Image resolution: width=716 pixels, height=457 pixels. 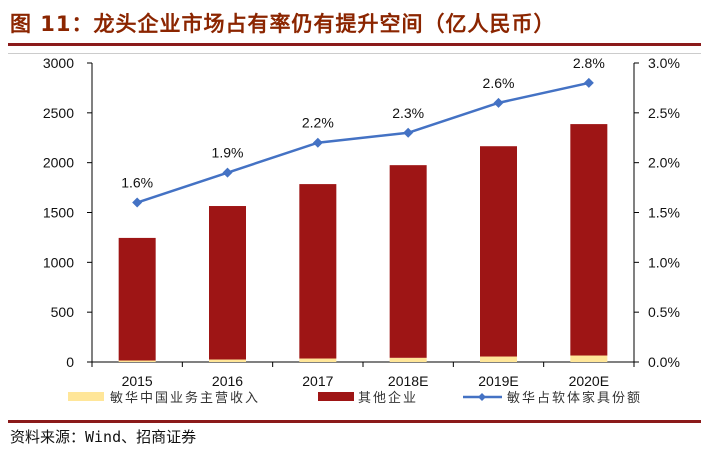 I want to click on right-tick-label: 1.5%, so click(x=664, y=213).